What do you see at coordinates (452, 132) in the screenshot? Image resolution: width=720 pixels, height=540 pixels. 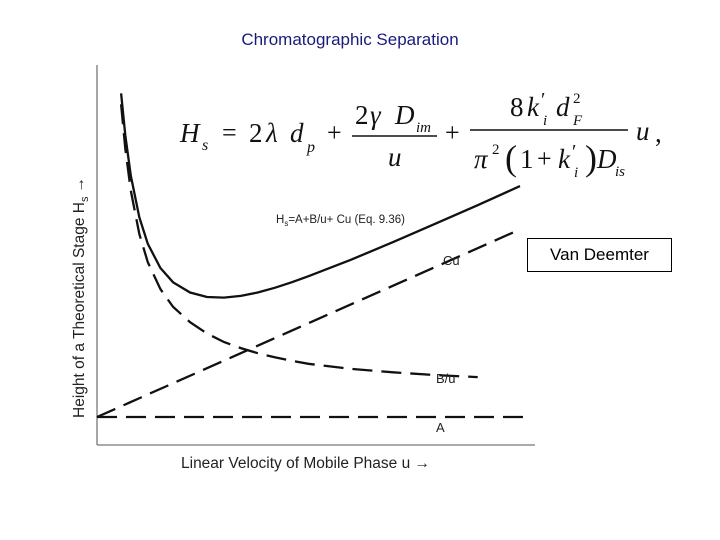 I see `eq-plus-2: +` at bounding box center [452, 132].